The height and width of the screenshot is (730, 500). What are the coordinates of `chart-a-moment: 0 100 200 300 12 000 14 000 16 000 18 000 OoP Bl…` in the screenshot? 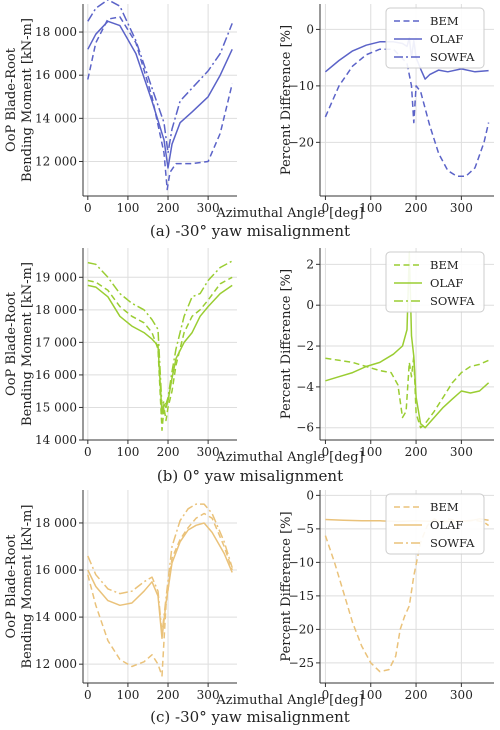 It's located at (120, 107).